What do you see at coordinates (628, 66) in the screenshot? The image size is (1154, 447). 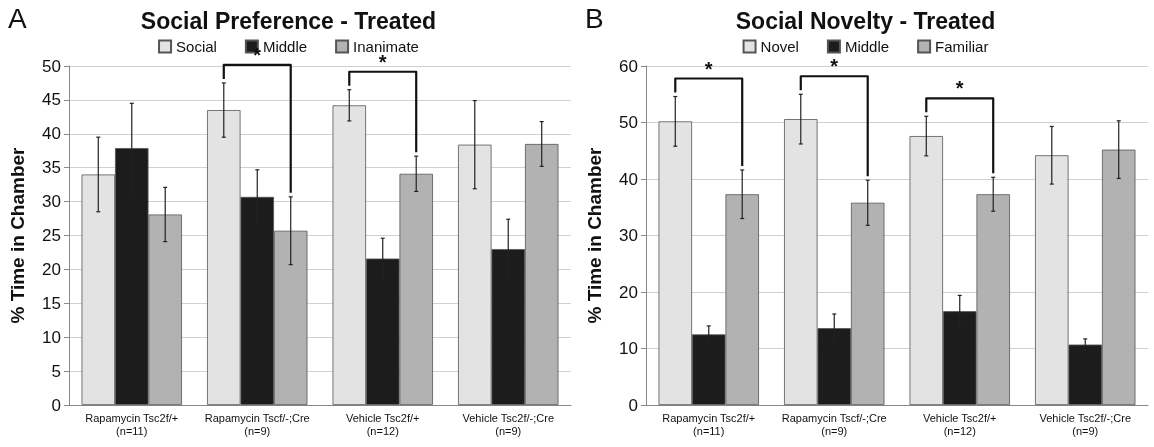 I see `y-tick-label: 60` at bounding box center [628, 66].